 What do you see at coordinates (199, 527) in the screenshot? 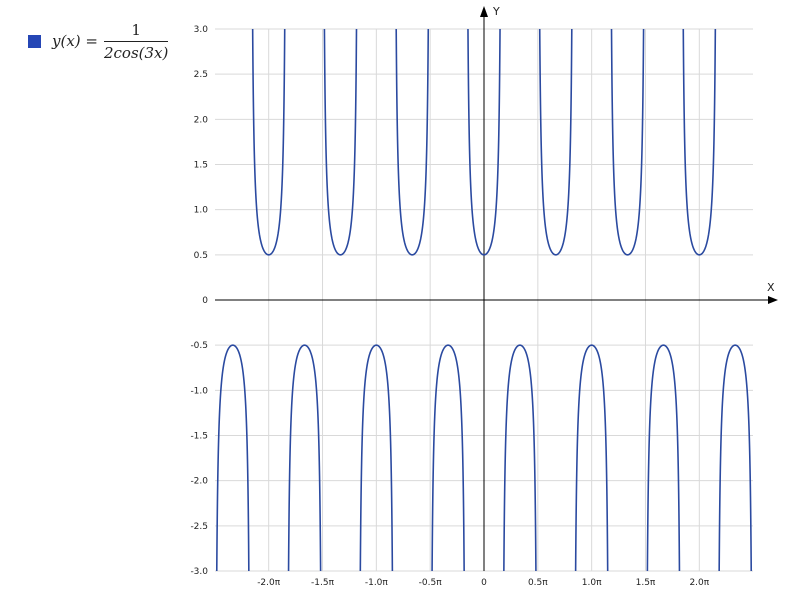
I see `y-tick-label: -2.5` at bounding box center [199, 527].